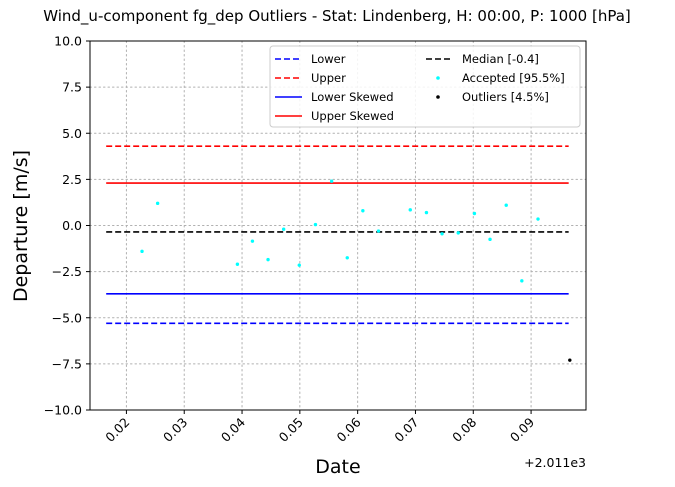 The width and height of the screenshot is (675, 487). I want to click on legend-item: Upper Skewed, so click(334, 116).